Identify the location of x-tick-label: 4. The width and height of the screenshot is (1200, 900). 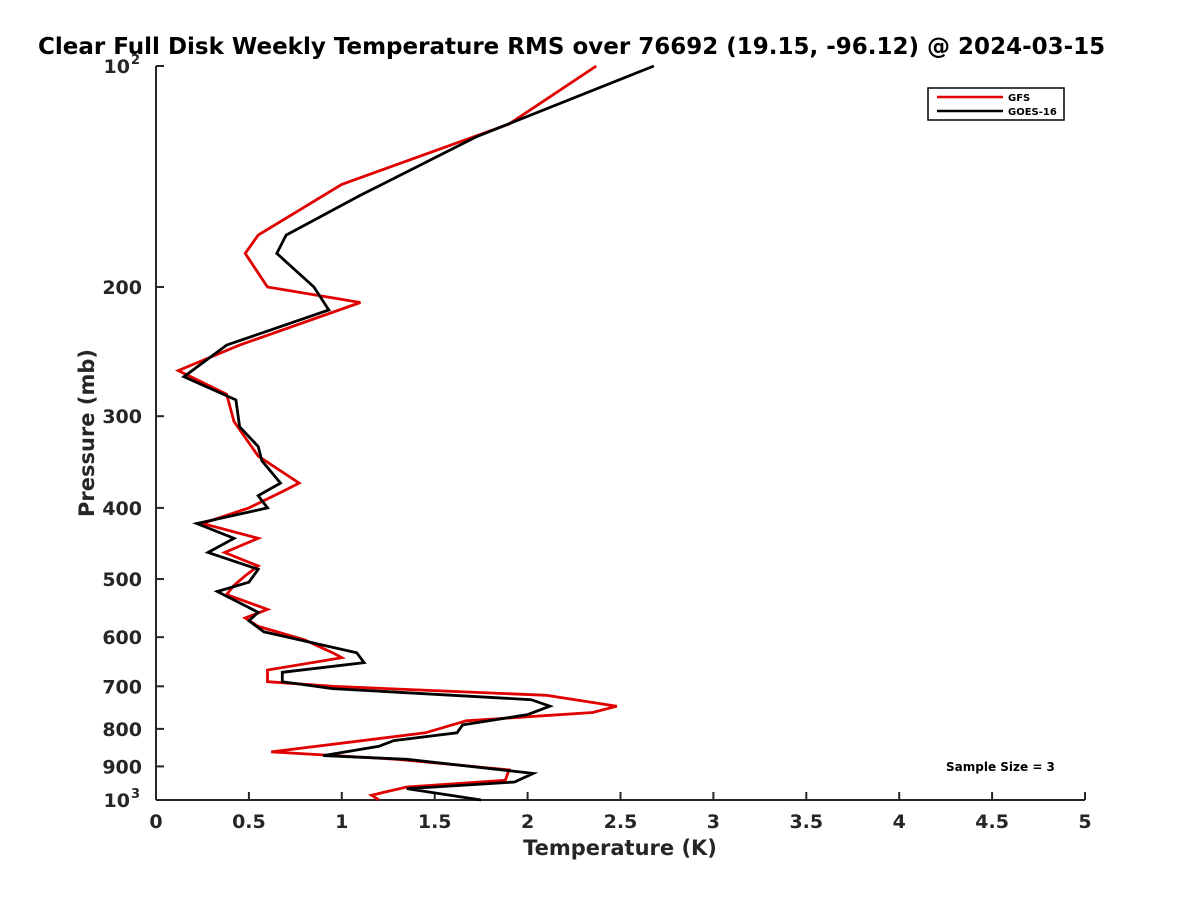
(899, 822).